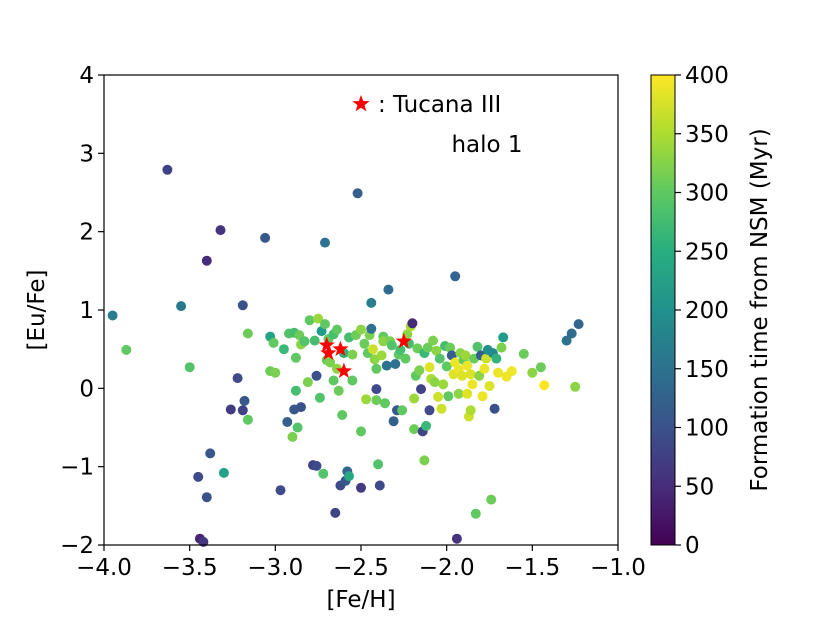 The image size is (830, 623). Describe the element at coordinates (707, 135) in the screenshot. I see `colorbar-tick-label: 350` at that location.